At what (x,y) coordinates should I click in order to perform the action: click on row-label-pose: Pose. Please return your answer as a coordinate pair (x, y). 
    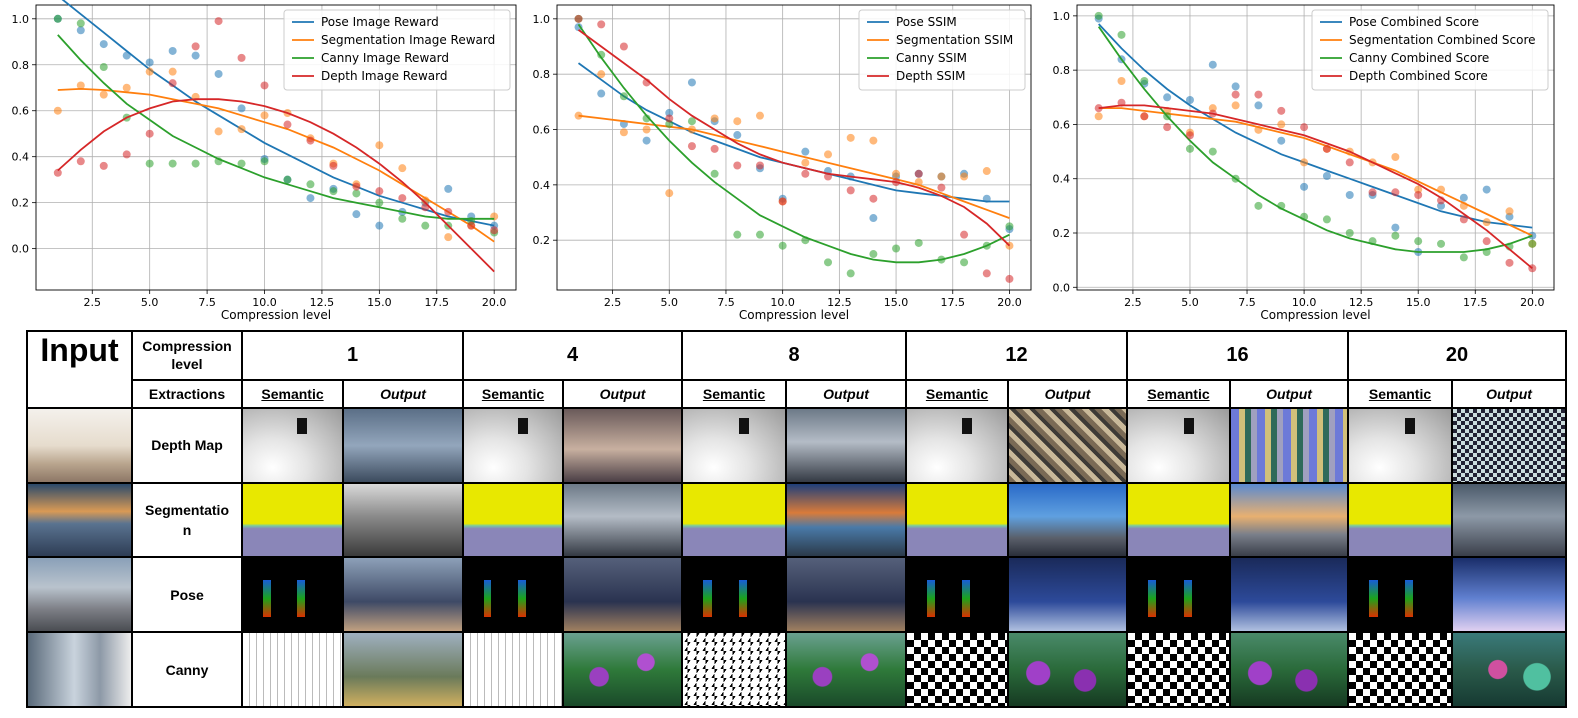
    Looking at the image, I should click on (187, 595).